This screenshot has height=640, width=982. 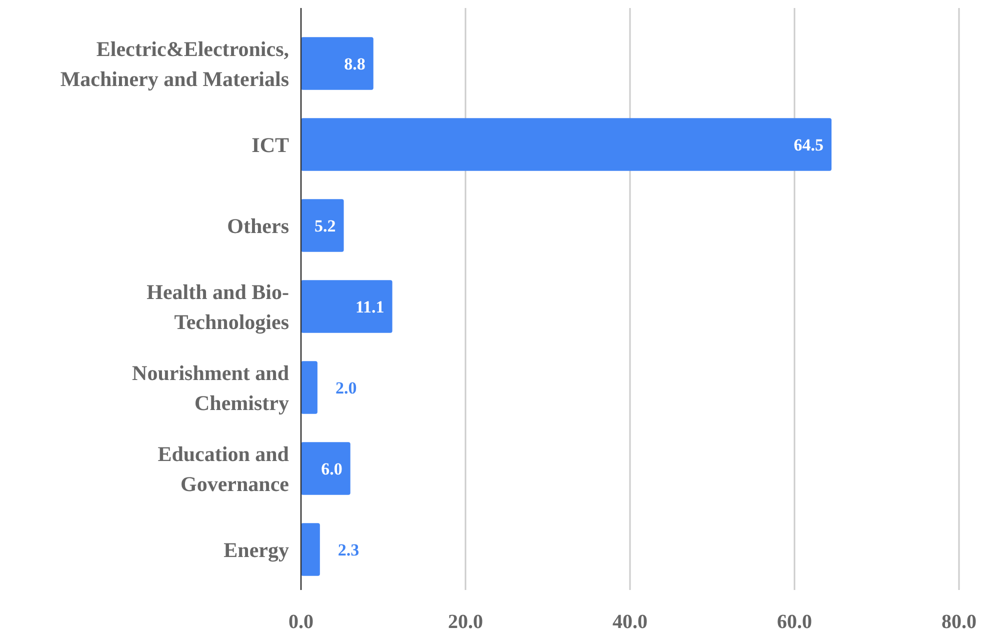 What do you see at coordinates (270, 144) in the screenshot?
I see `y-tick-label: ICT` at bounding box center [270, 144].